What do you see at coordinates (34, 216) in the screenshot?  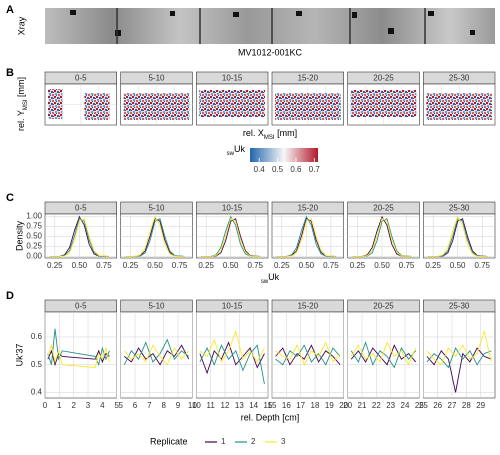 I see `y-tick-label: 1.00` at bounding box center [34, 216].